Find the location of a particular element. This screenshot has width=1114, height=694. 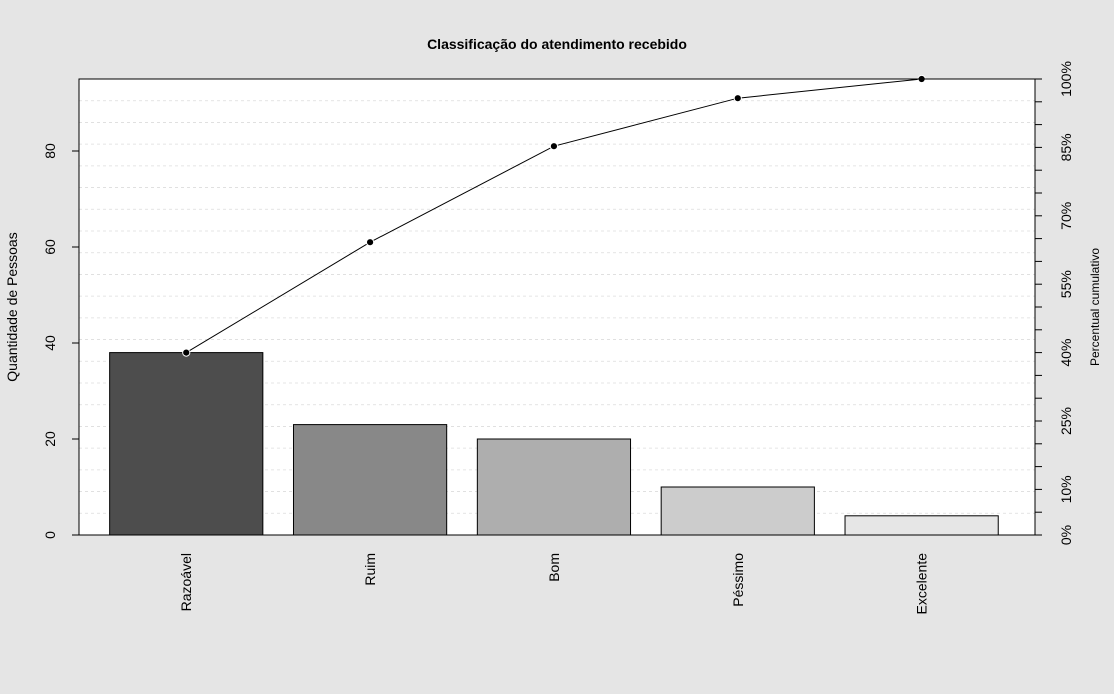

y-axis-title: Quantidade de Pessoas is located at coordinates (12, 306).